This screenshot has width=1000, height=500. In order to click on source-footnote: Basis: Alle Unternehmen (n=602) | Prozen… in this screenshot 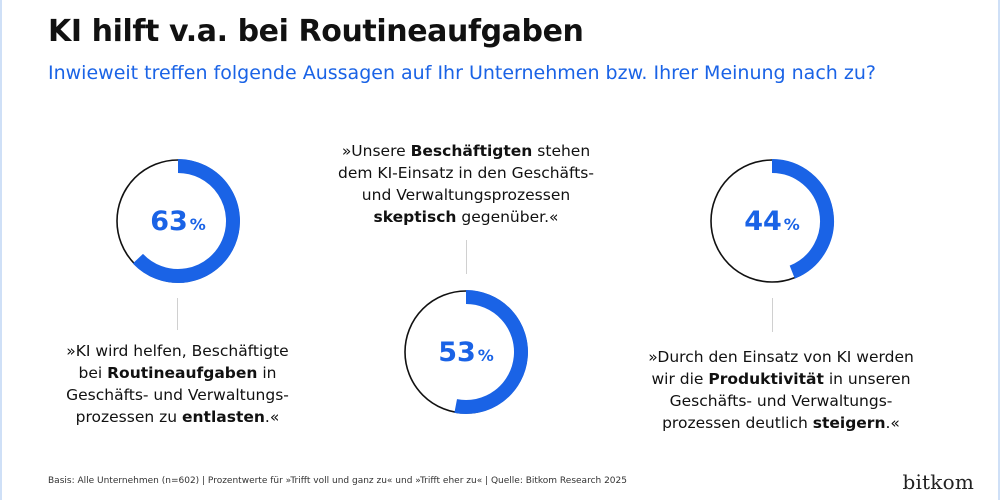, I will do `click(337, 481)`.